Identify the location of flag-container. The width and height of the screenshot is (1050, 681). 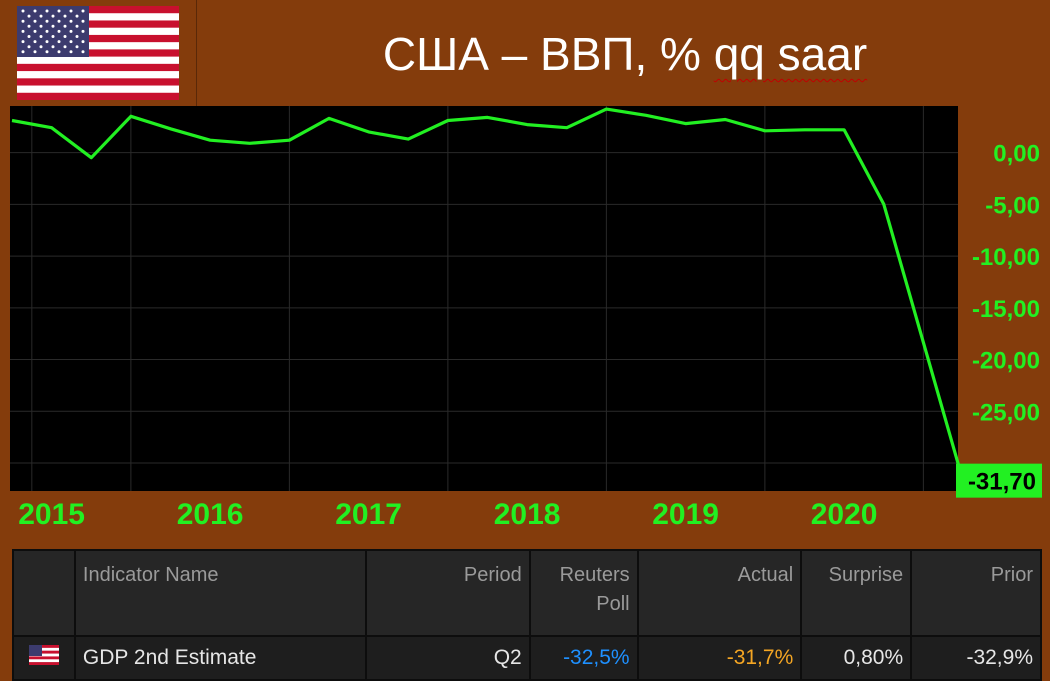
(98, 53).